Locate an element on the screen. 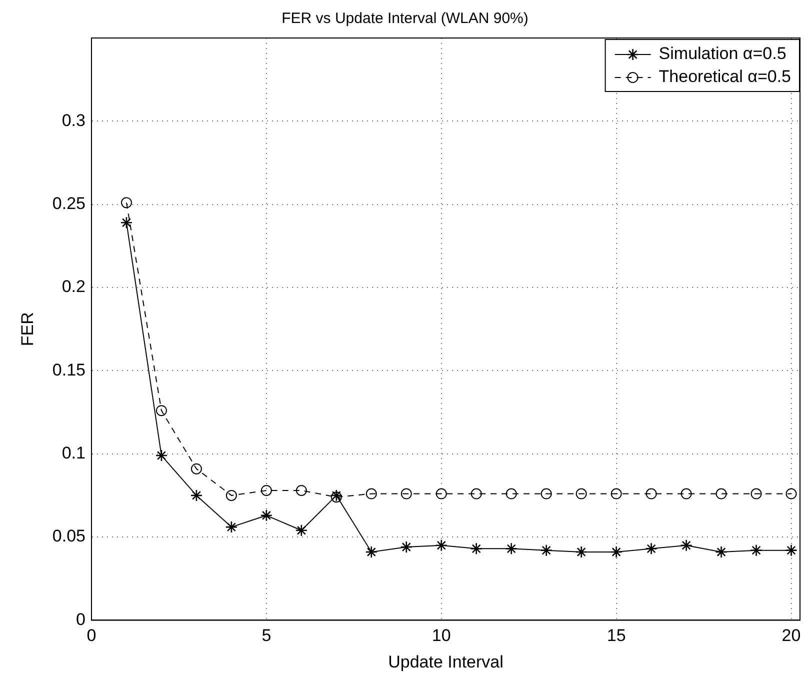 Image resolution: width=812 pixels, height=677 pixels. legend-label: Theoretical α=0.5 is located at coordinates (725, 76).